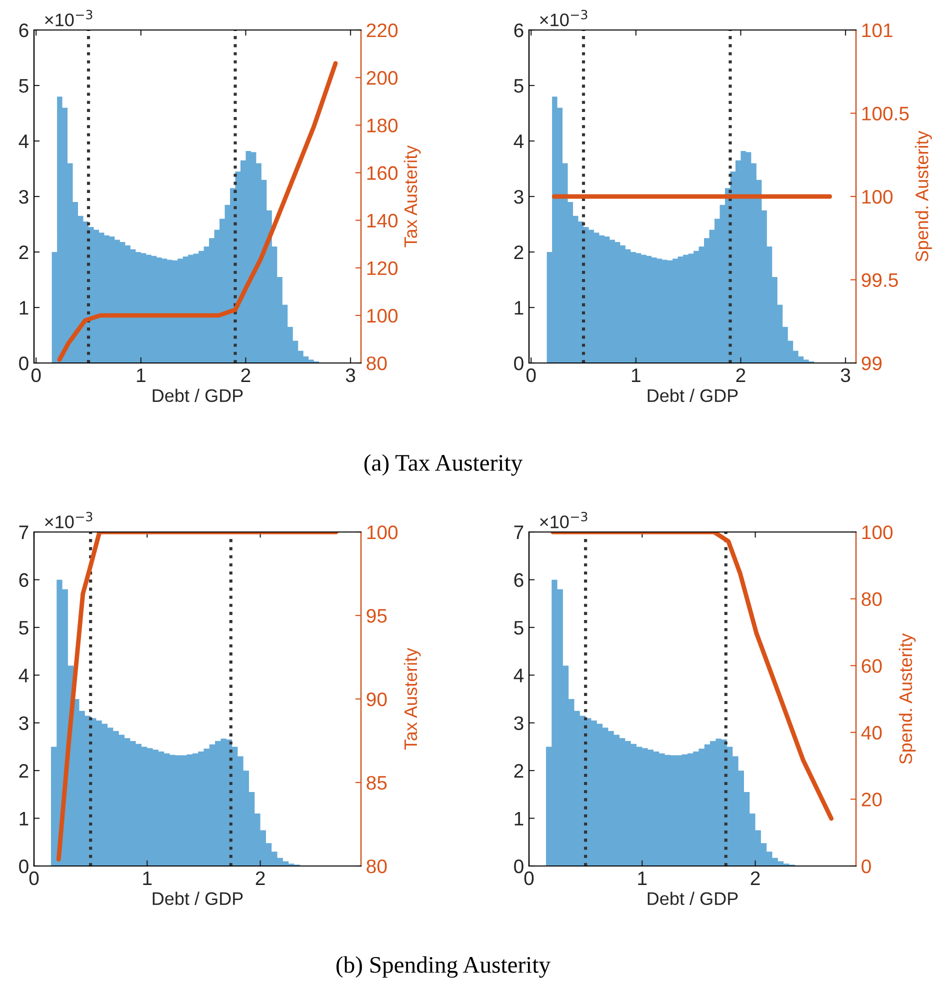  I want to click on y2-tick-label: 200, so click(382, 78).